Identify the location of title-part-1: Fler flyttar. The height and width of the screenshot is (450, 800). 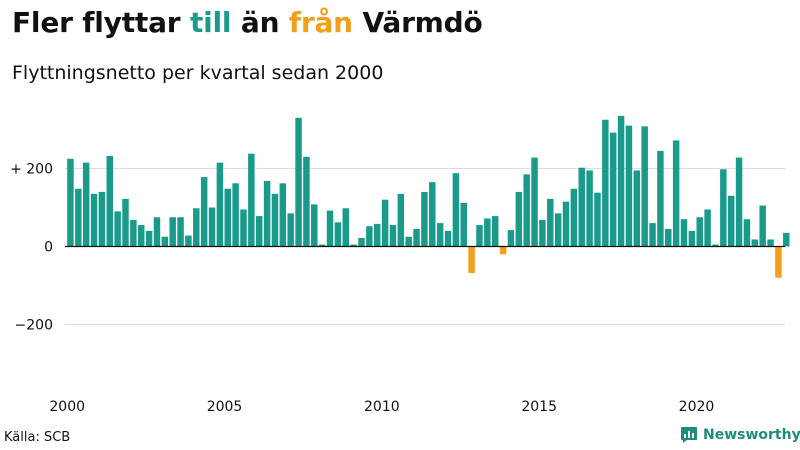
(101, 22).